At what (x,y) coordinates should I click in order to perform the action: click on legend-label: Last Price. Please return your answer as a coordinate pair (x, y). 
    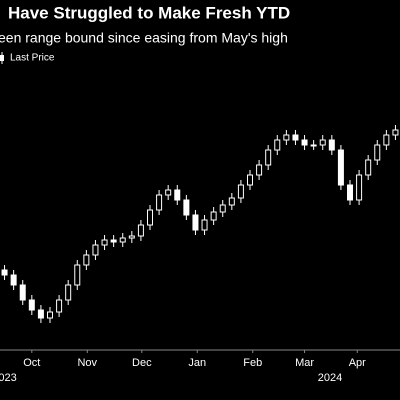
    Looking at the image, I should click on (32, 58).